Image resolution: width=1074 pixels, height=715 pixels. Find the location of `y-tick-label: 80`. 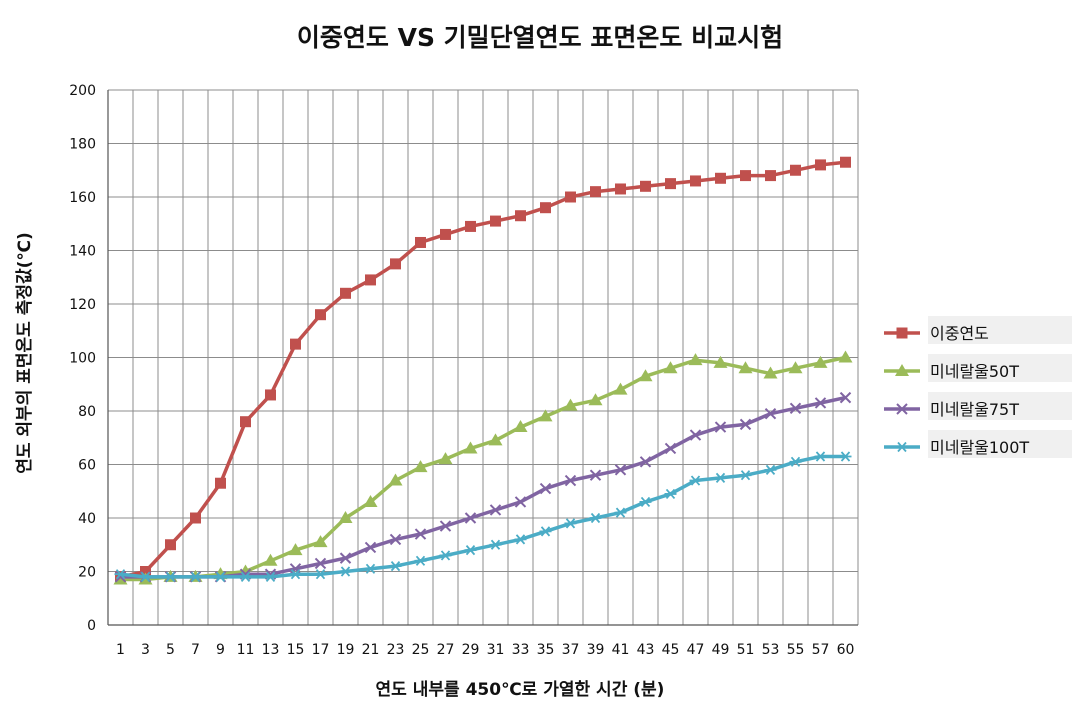

y-tick-label: 80 is located at coordinates (87, 412).